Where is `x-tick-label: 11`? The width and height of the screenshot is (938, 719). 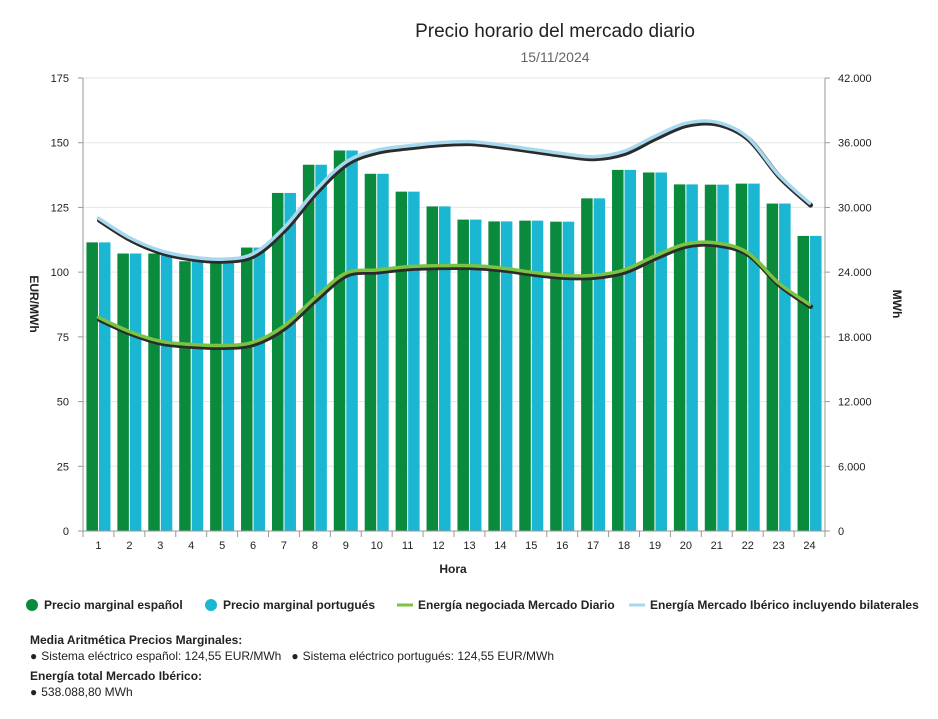 x-tick-label: 11 is located at coordinates (407, 546).